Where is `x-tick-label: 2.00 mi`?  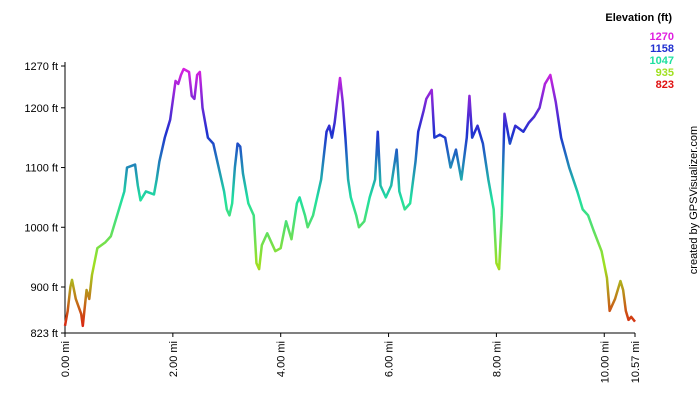 x-tick-label: 2.00 mi is located at coordinates (174, 359).